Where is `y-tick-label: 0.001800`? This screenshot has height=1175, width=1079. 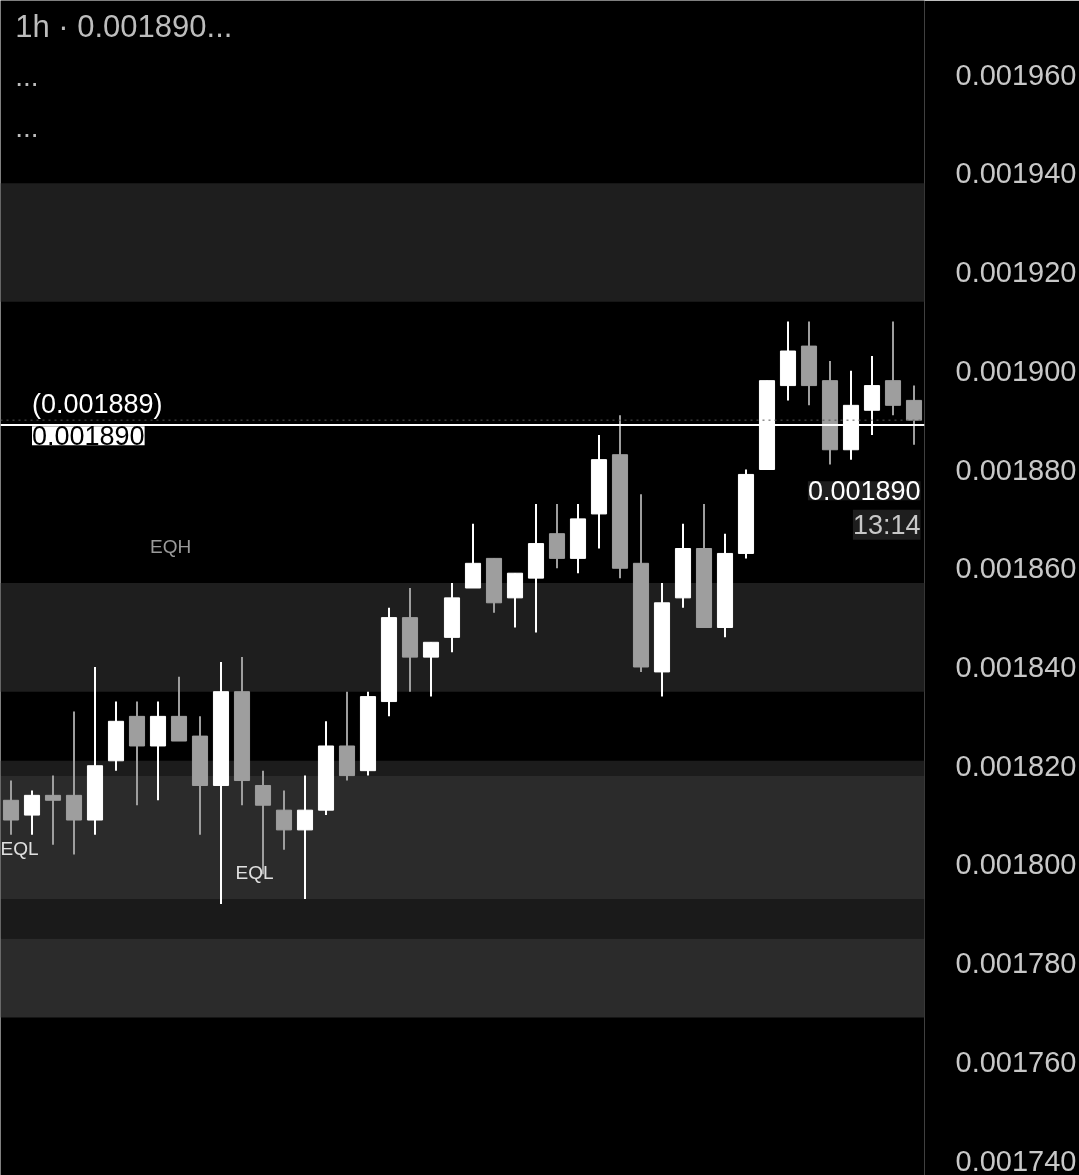
y-tick-label: 0.001800 is located at coordinates (1016, 864).